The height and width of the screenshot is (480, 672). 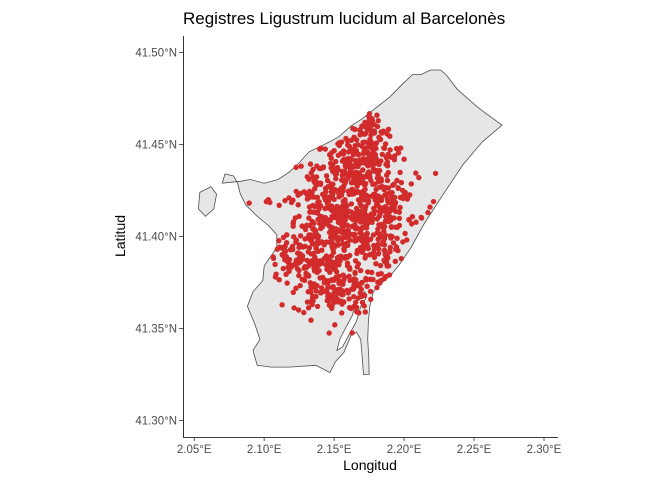 What do you see at coordinates (474, 450) in the screenshot?
I see `x-tick-label: 2.25°E` at bounding box center [474, 450].